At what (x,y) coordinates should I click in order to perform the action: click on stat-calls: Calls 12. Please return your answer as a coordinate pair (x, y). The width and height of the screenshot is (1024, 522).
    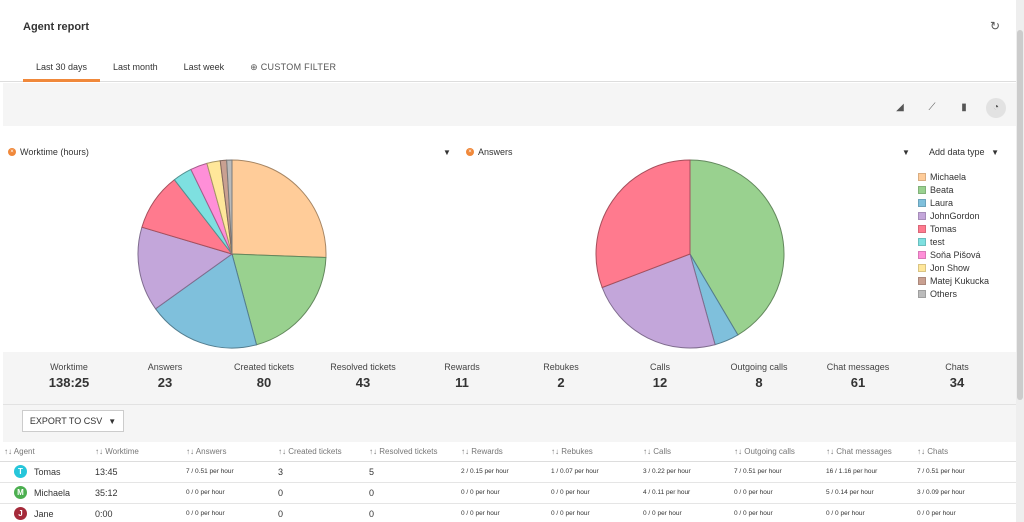
    Looking at the image, I should click on (660, 376).